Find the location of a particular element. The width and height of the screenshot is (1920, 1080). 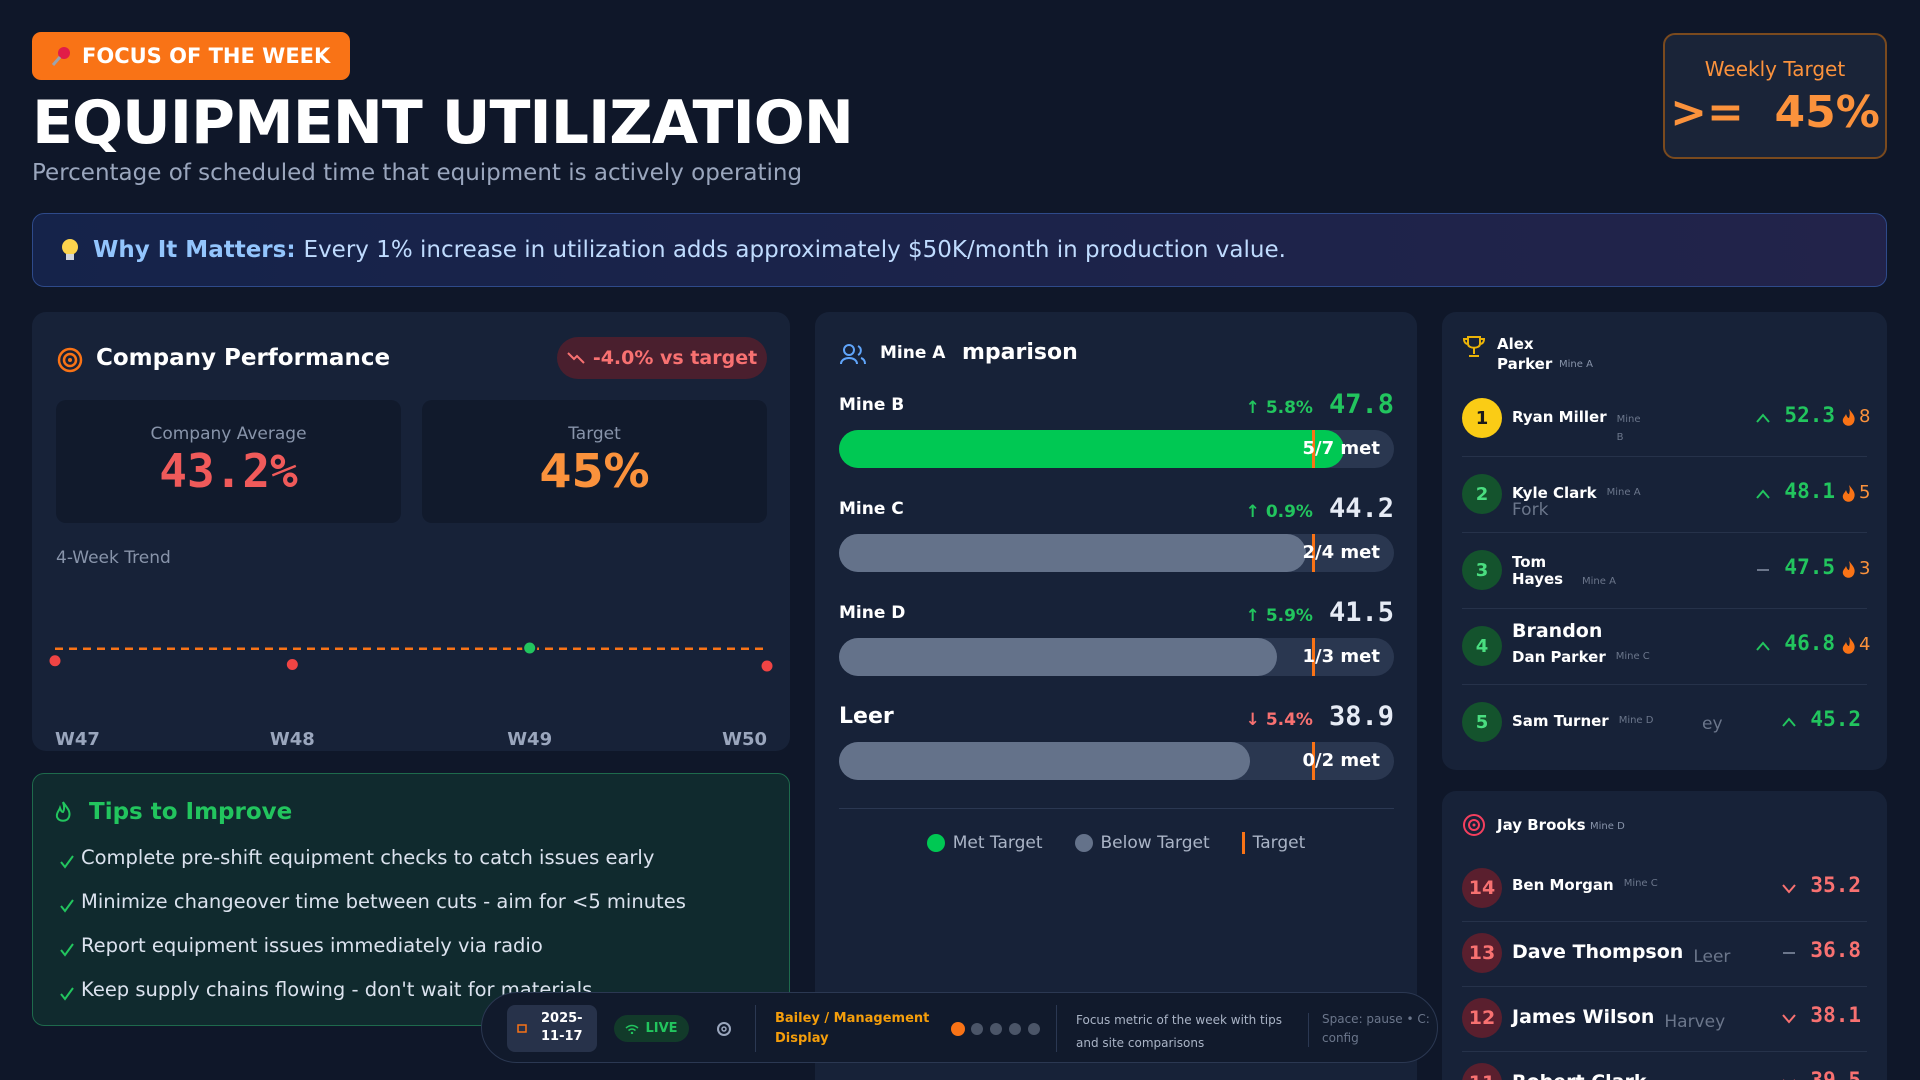

trophy-icon is located at coordinates (1474, 346).